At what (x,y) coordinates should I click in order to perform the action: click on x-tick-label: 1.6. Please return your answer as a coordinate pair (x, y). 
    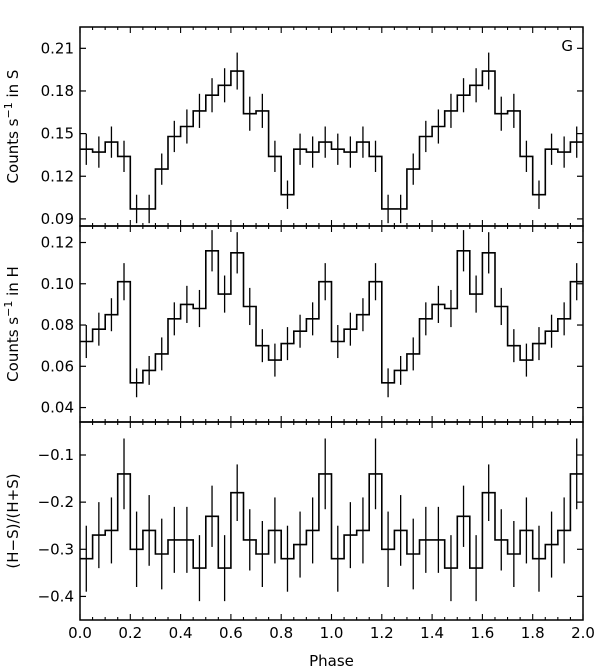
    Looking at the image, I should click on (482, 633).